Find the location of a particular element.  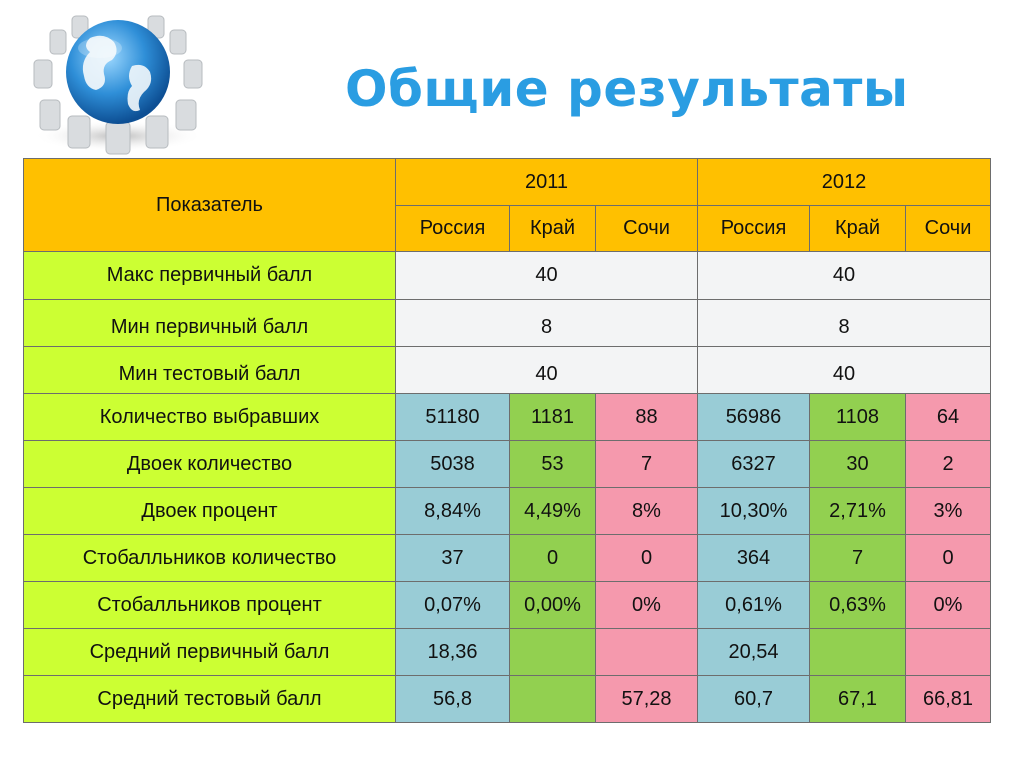

cell-sochi-2011: 0% is located at coordinates (646, 605).